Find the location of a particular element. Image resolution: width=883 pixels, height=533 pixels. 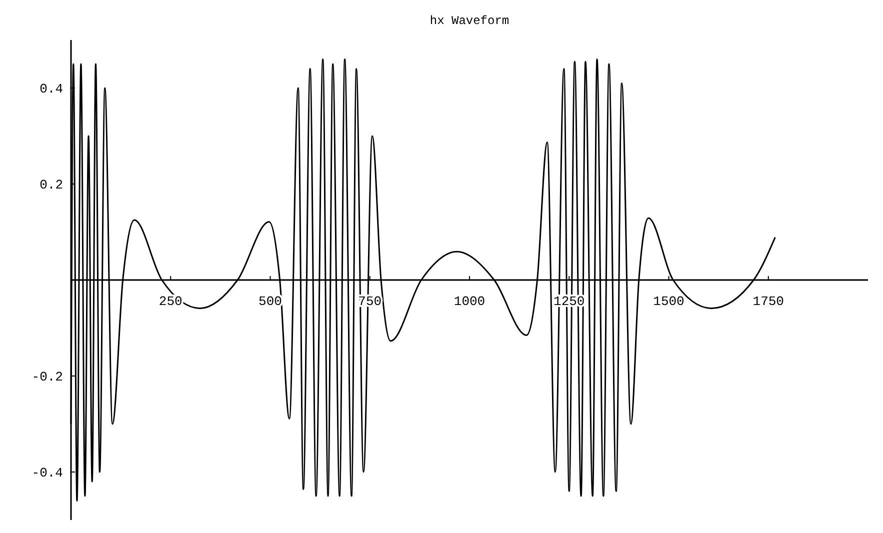

x-tick-label: 1000 is located at coordinates (470, 301).